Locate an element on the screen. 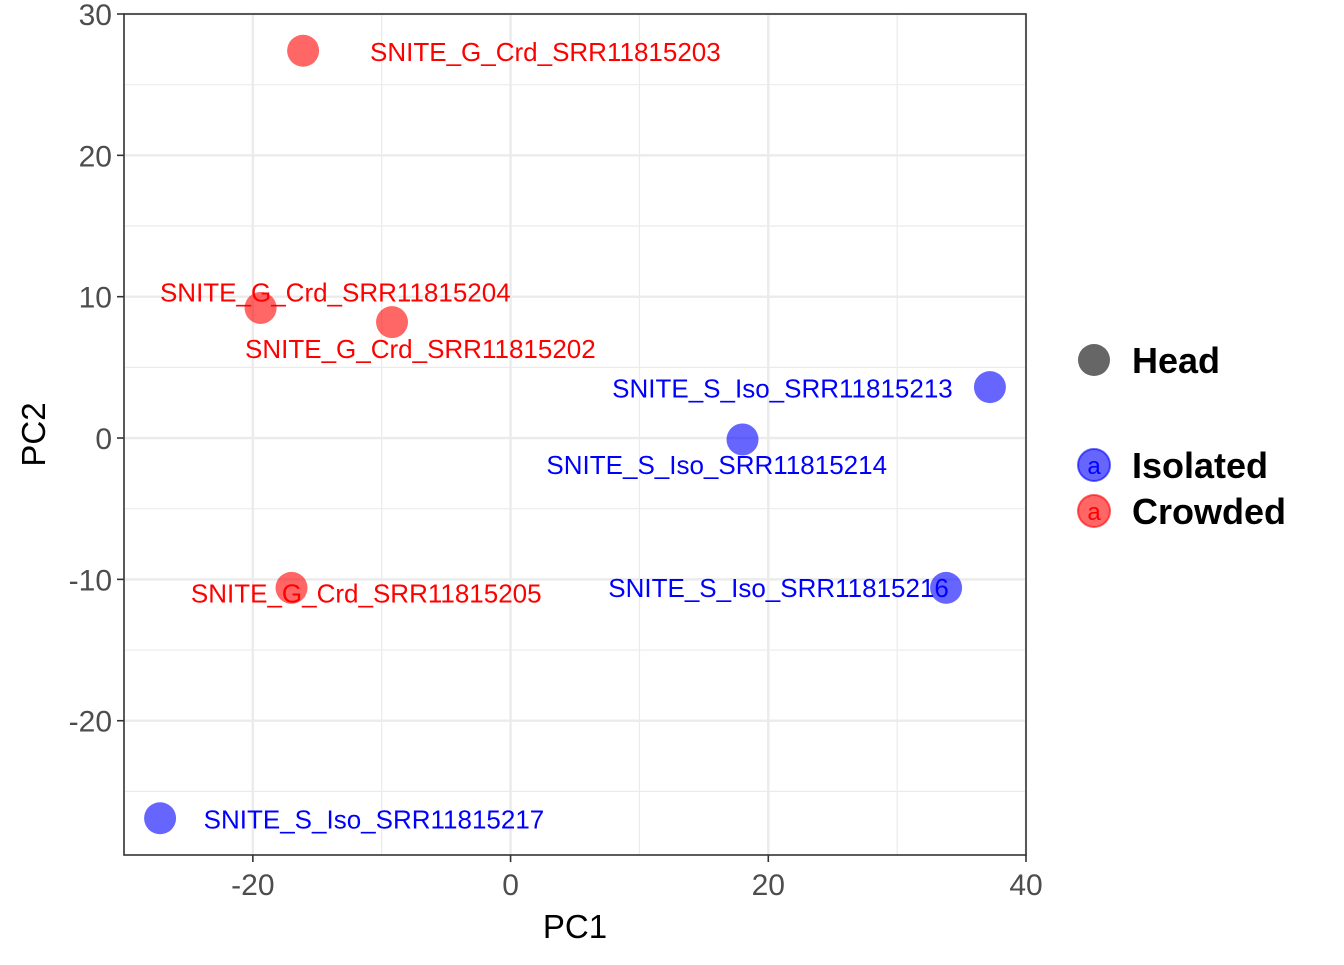 This screenshot has height=965, width=1344. point-label: SNITE_S_Iso_SRR11815214 is located at coordinates (716, 465).